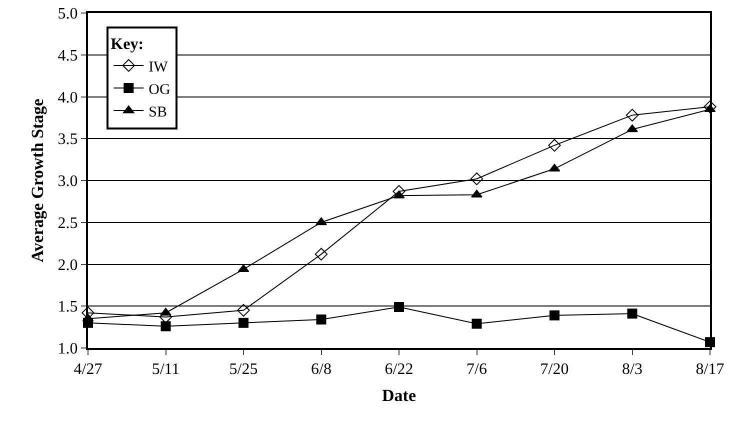 This screenshot has width=742, height=421. I want to click on y-tick-label: 3.0, so click(68, 181).